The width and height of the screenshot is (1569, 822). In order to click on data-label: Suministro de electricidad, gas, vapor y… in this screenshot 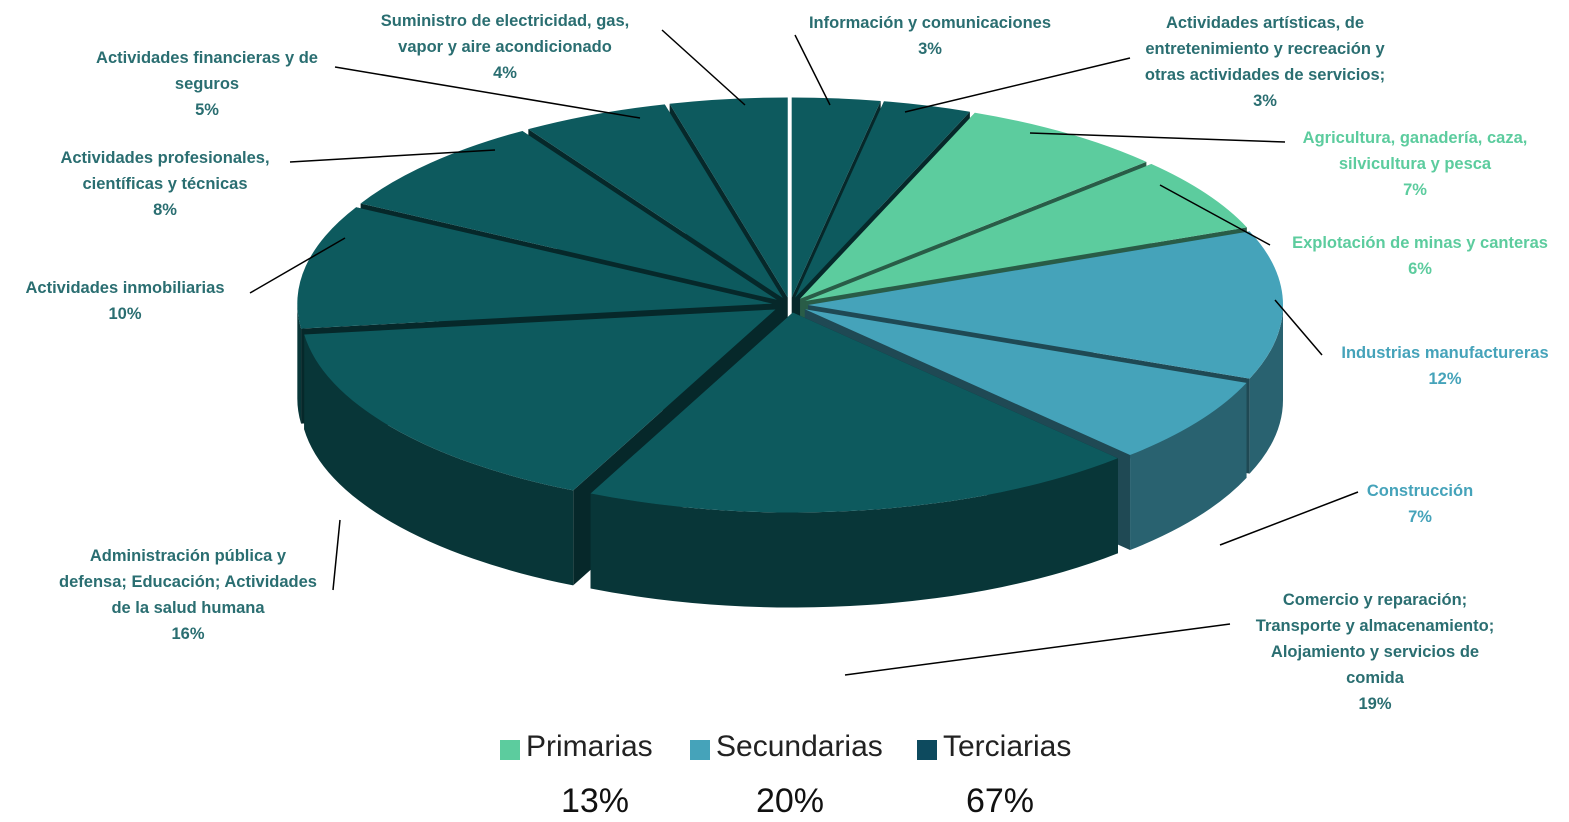, I will do `click(505, 47)`.